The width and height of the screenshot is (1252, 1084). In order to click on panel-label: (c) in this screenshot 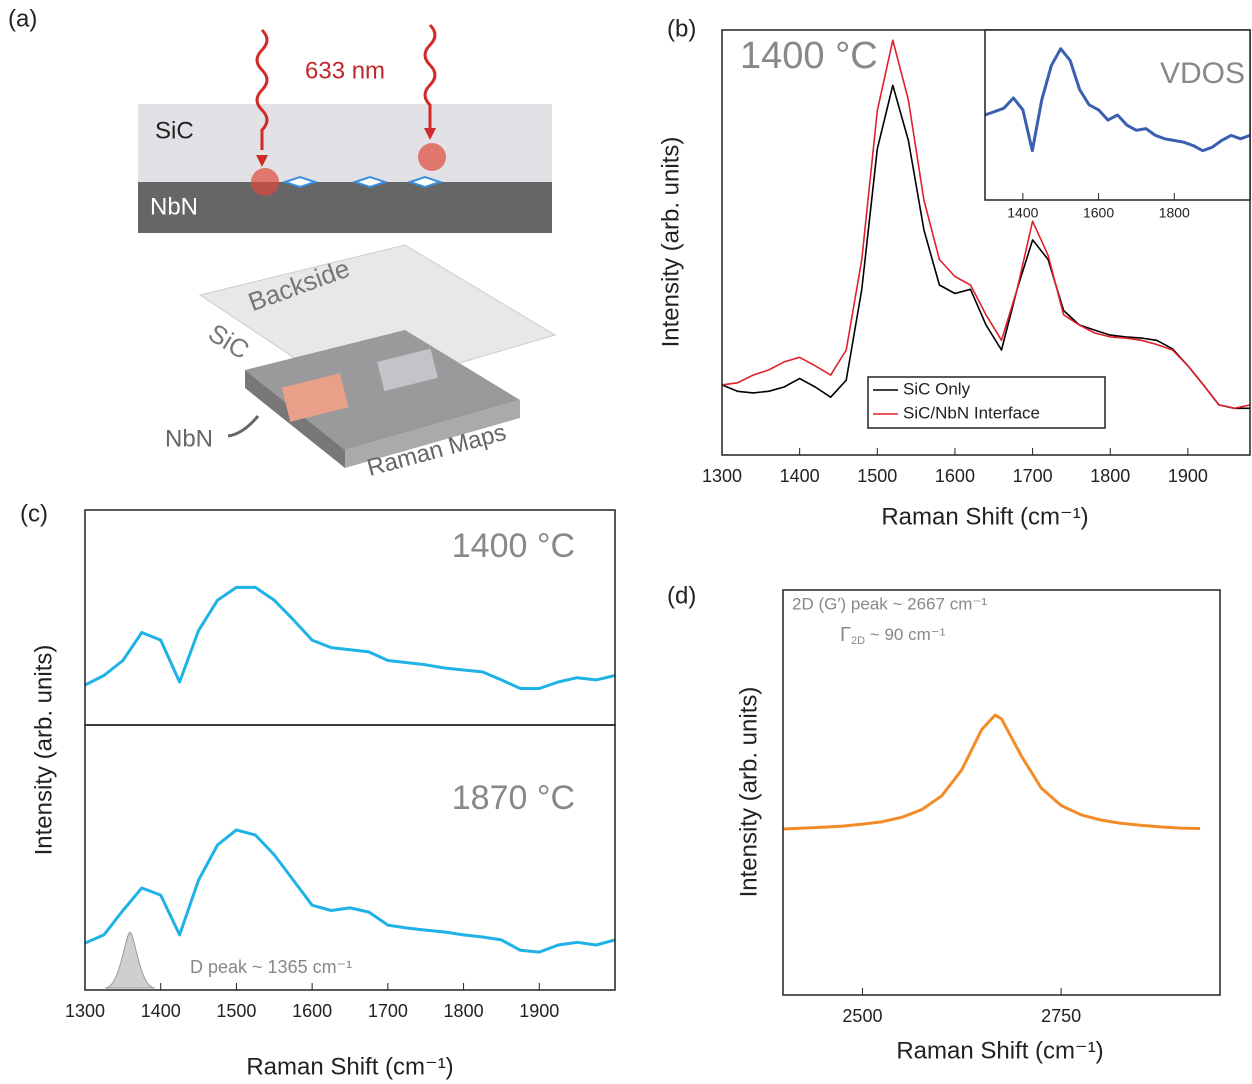, I will do `click(34, 513)`.